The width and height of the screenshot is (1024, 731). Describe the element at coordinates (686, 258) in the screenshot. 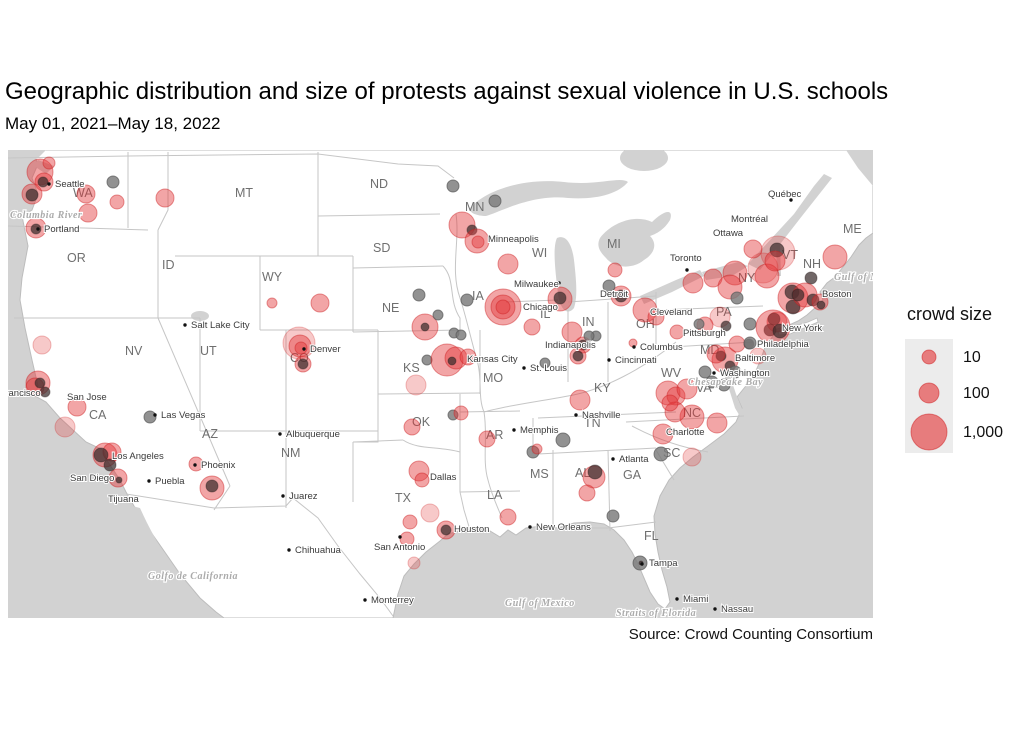

I see `city-label: Toronto` at that location.